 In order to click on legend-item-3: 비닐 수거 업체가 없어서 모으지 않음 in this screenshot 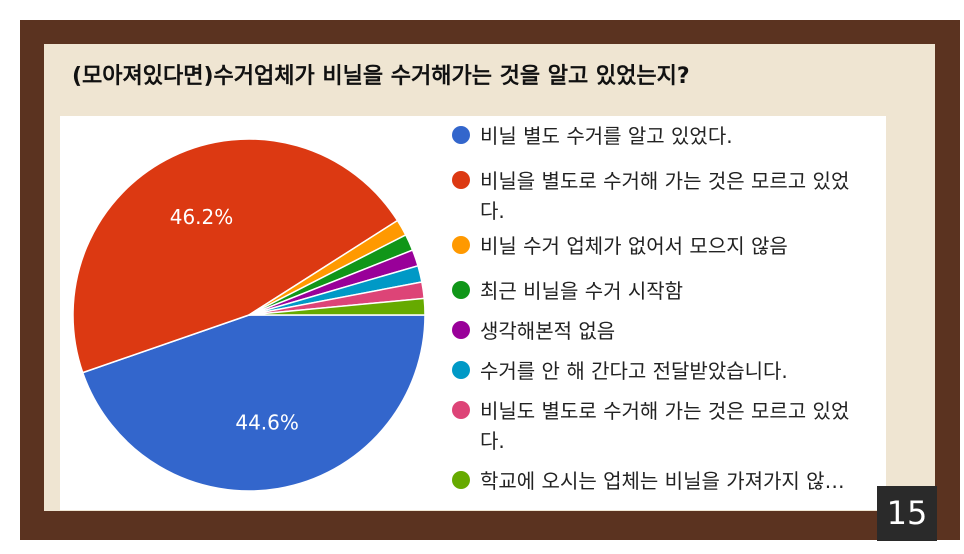, I will do `click(653, 246)`.